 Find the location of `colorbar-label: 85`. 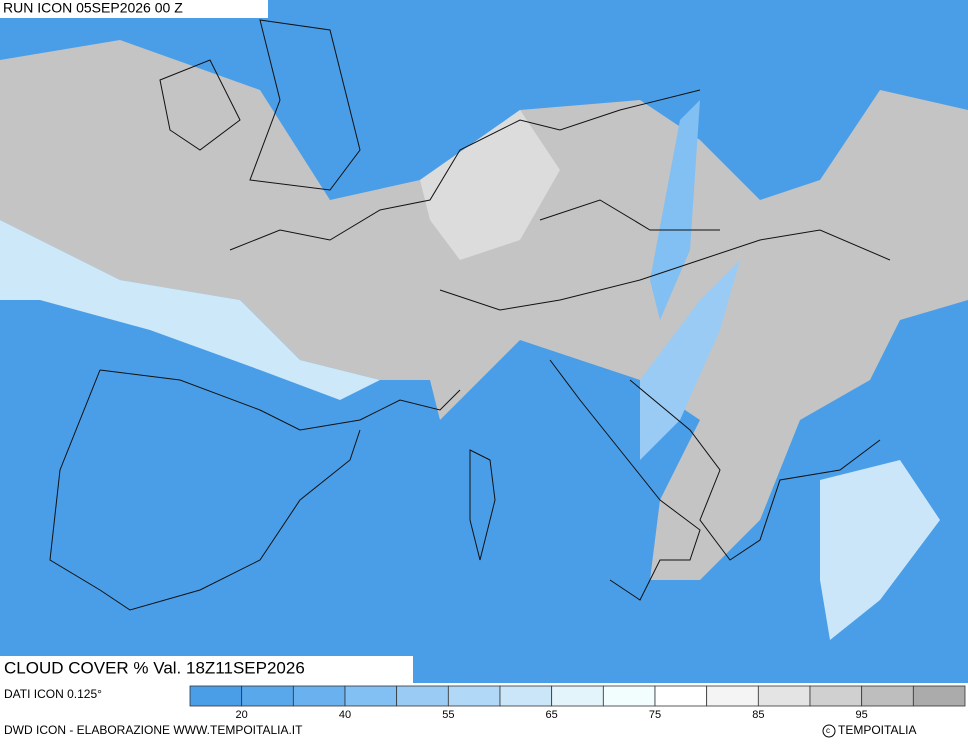

colorbar-label: 85 is located at coordinates (758, 715).